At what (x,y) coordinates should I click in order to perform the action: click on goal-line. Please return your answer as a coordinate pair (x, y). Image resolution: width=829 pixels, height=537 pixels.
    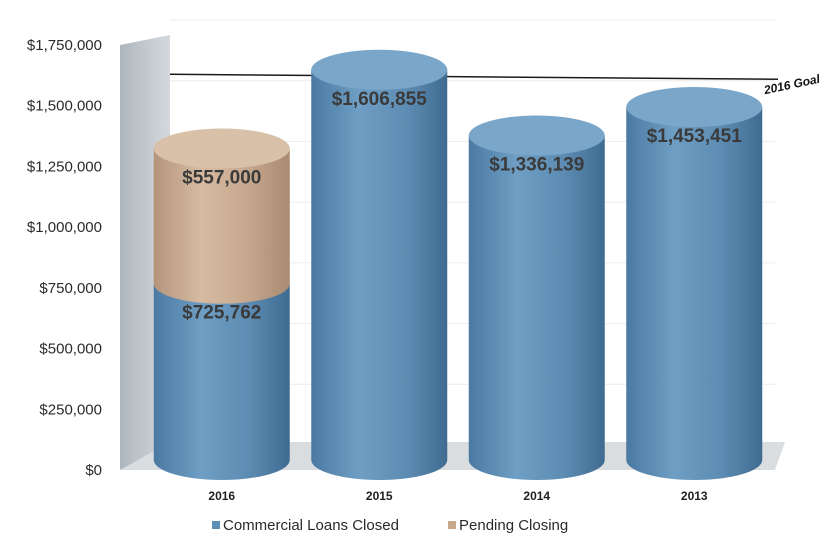
    Looking at the image, I should click on (474, 77).